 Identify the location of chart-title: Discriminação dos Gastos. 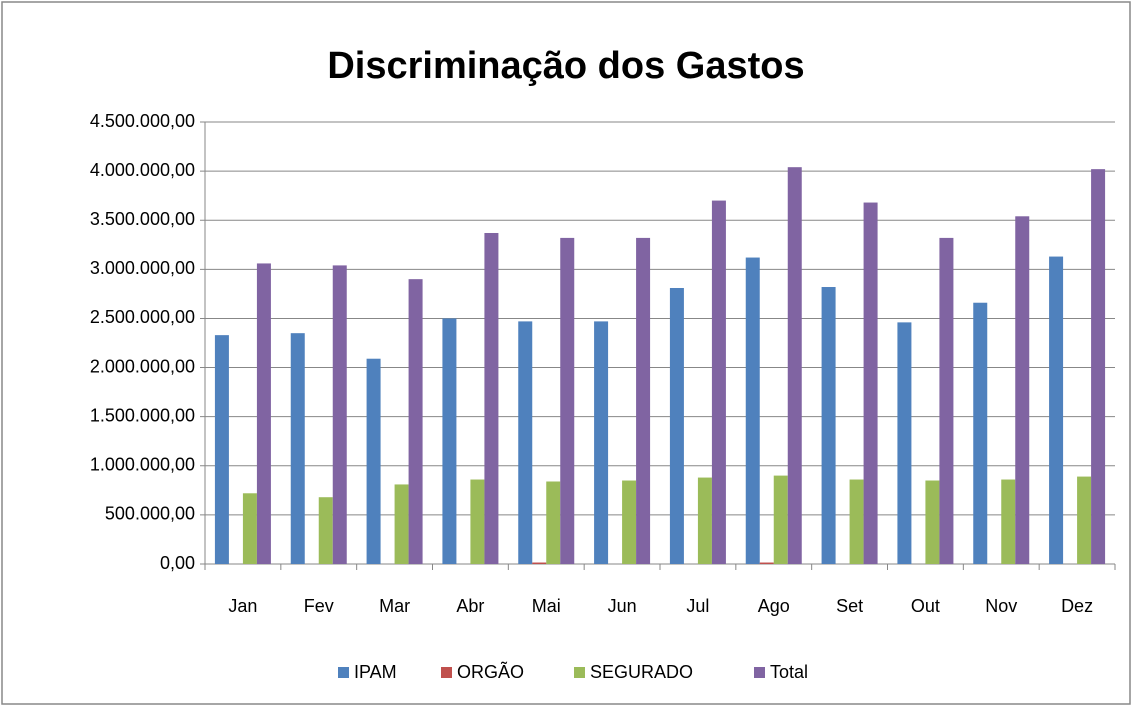
(565, 66).